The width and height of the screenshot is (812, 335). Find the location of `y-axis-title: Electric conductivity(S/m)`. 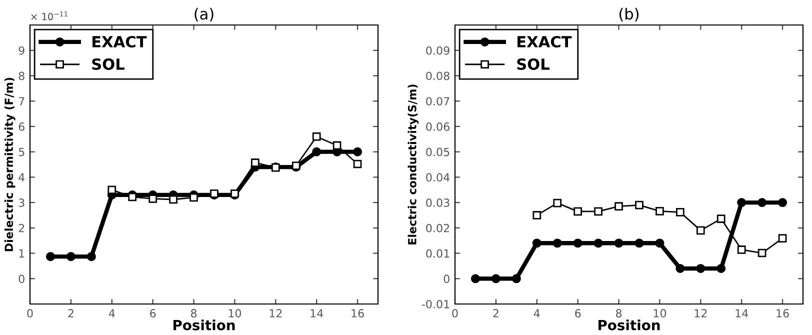

y-axis-title: Electric conductivity(S/m) is located at coordinates (413, 164).